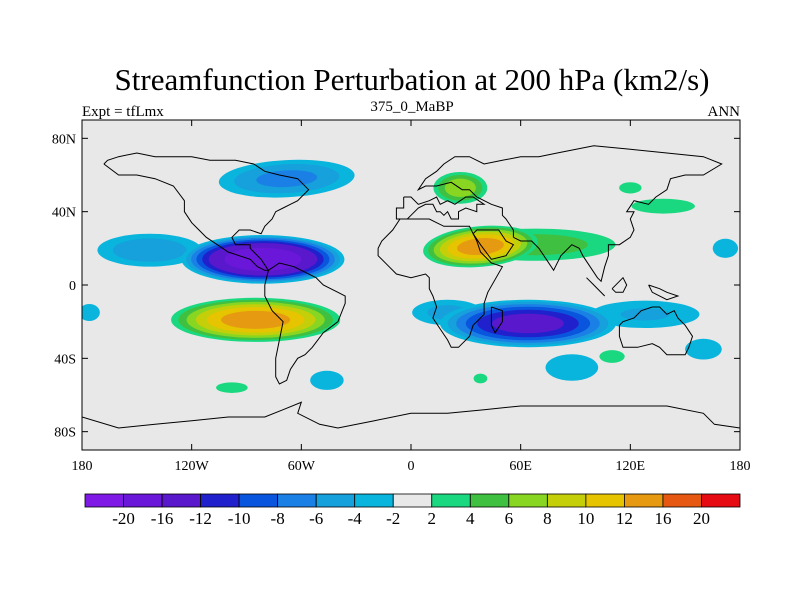 The height and width of the screenshot is (600, 800). What do you see at coordinates (662, 518) in the screenshot?
I see `colorbar-label: 16` at bounding box center [662, 518].